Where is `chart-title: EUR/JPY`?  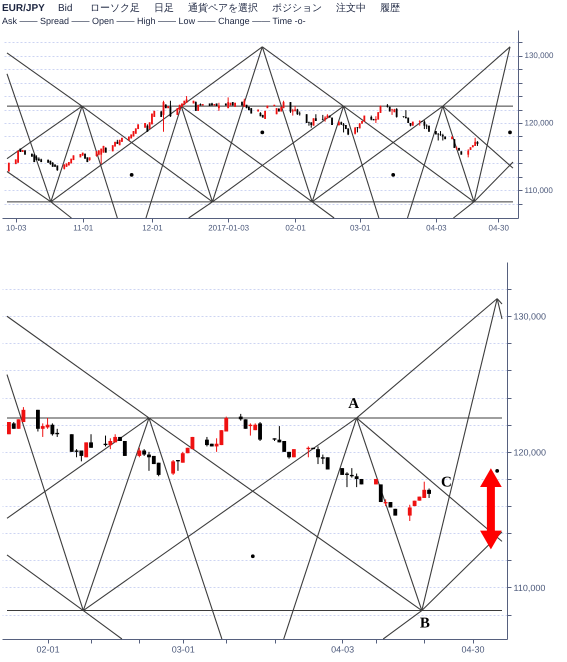
chart-title: EUR/JPY is located at coordinates (24, 8).